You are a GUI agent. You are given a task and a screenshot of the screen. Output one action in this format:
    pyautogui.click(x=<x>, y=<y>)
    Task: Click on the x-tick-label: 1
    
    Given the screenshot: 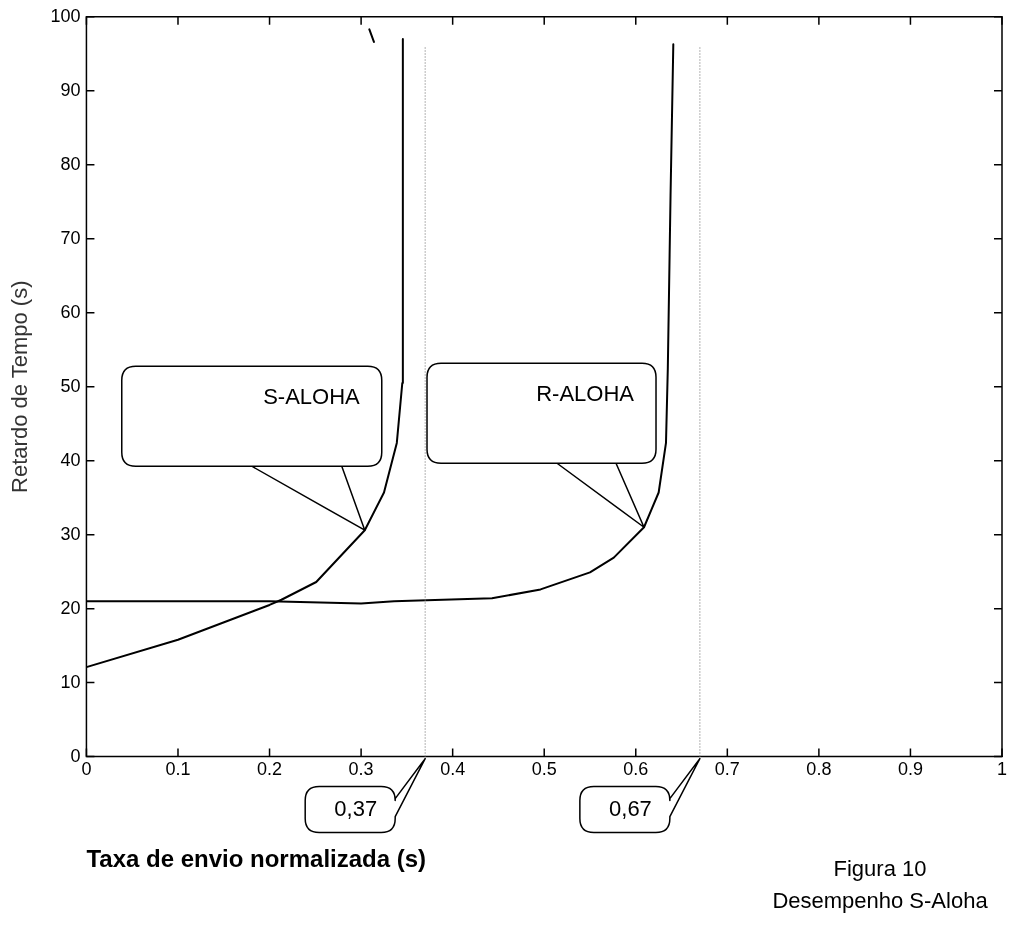 What is the action you would take?
    pyautogui.click(x=1002, y=769)
    